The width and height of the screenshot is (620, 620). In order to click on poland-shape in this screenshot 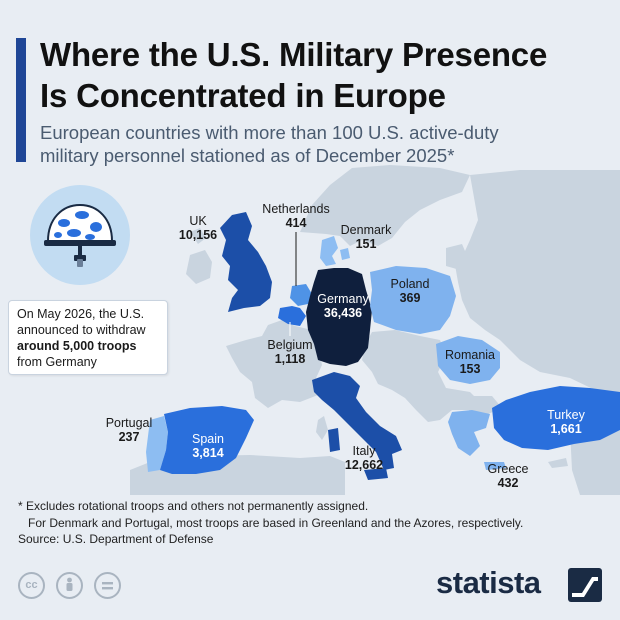, I will do `click(413, 300)`.